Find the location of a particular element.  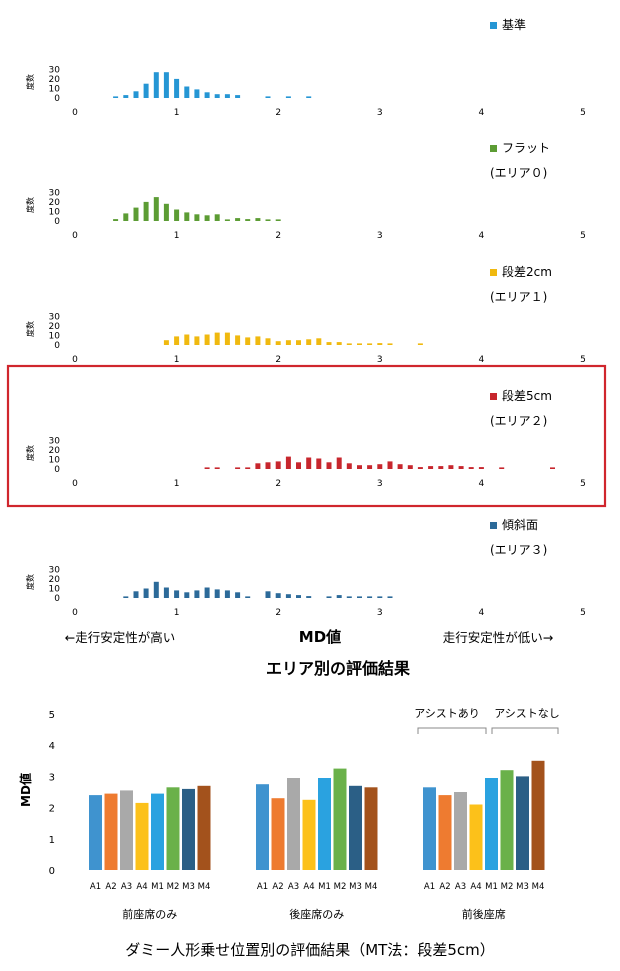

y-tick-label: 10 is located at coordinates (55, 589).